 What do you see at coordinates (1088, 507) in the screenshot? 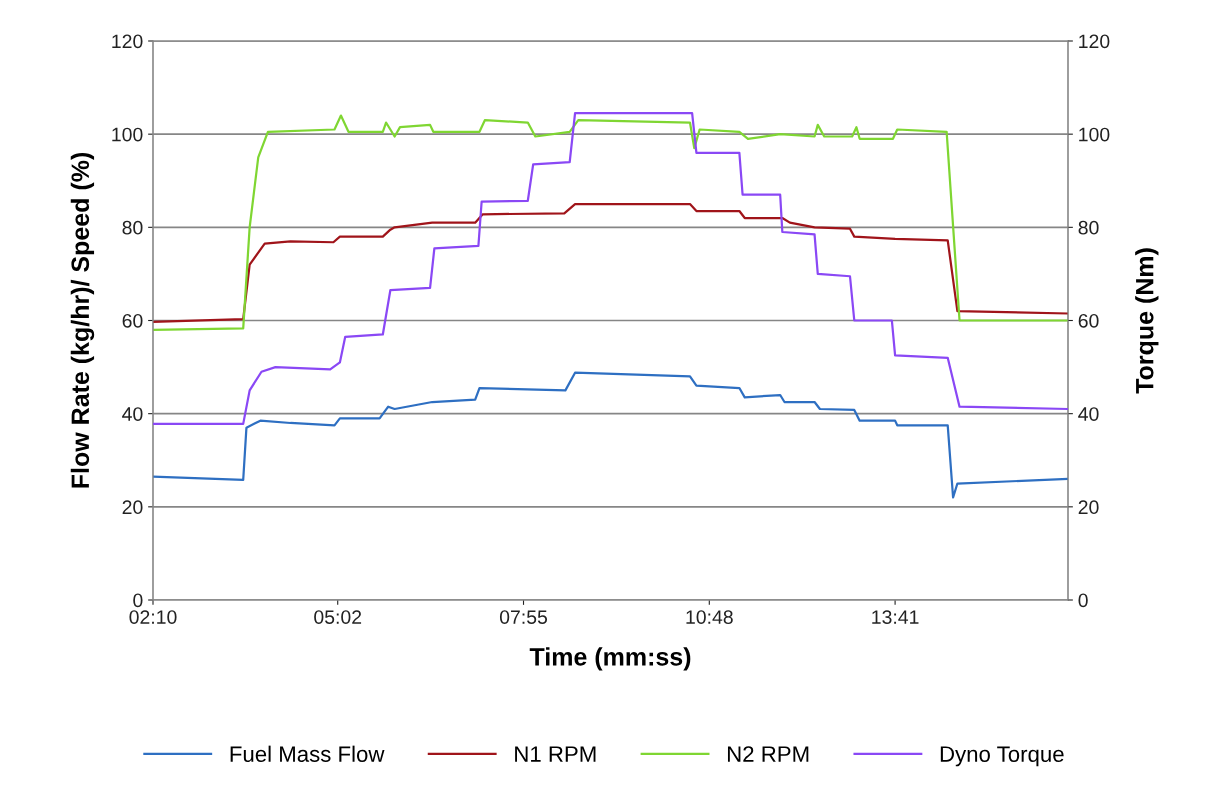
I see `y2-tick-label: 20` at bounding box center [1088, 507].